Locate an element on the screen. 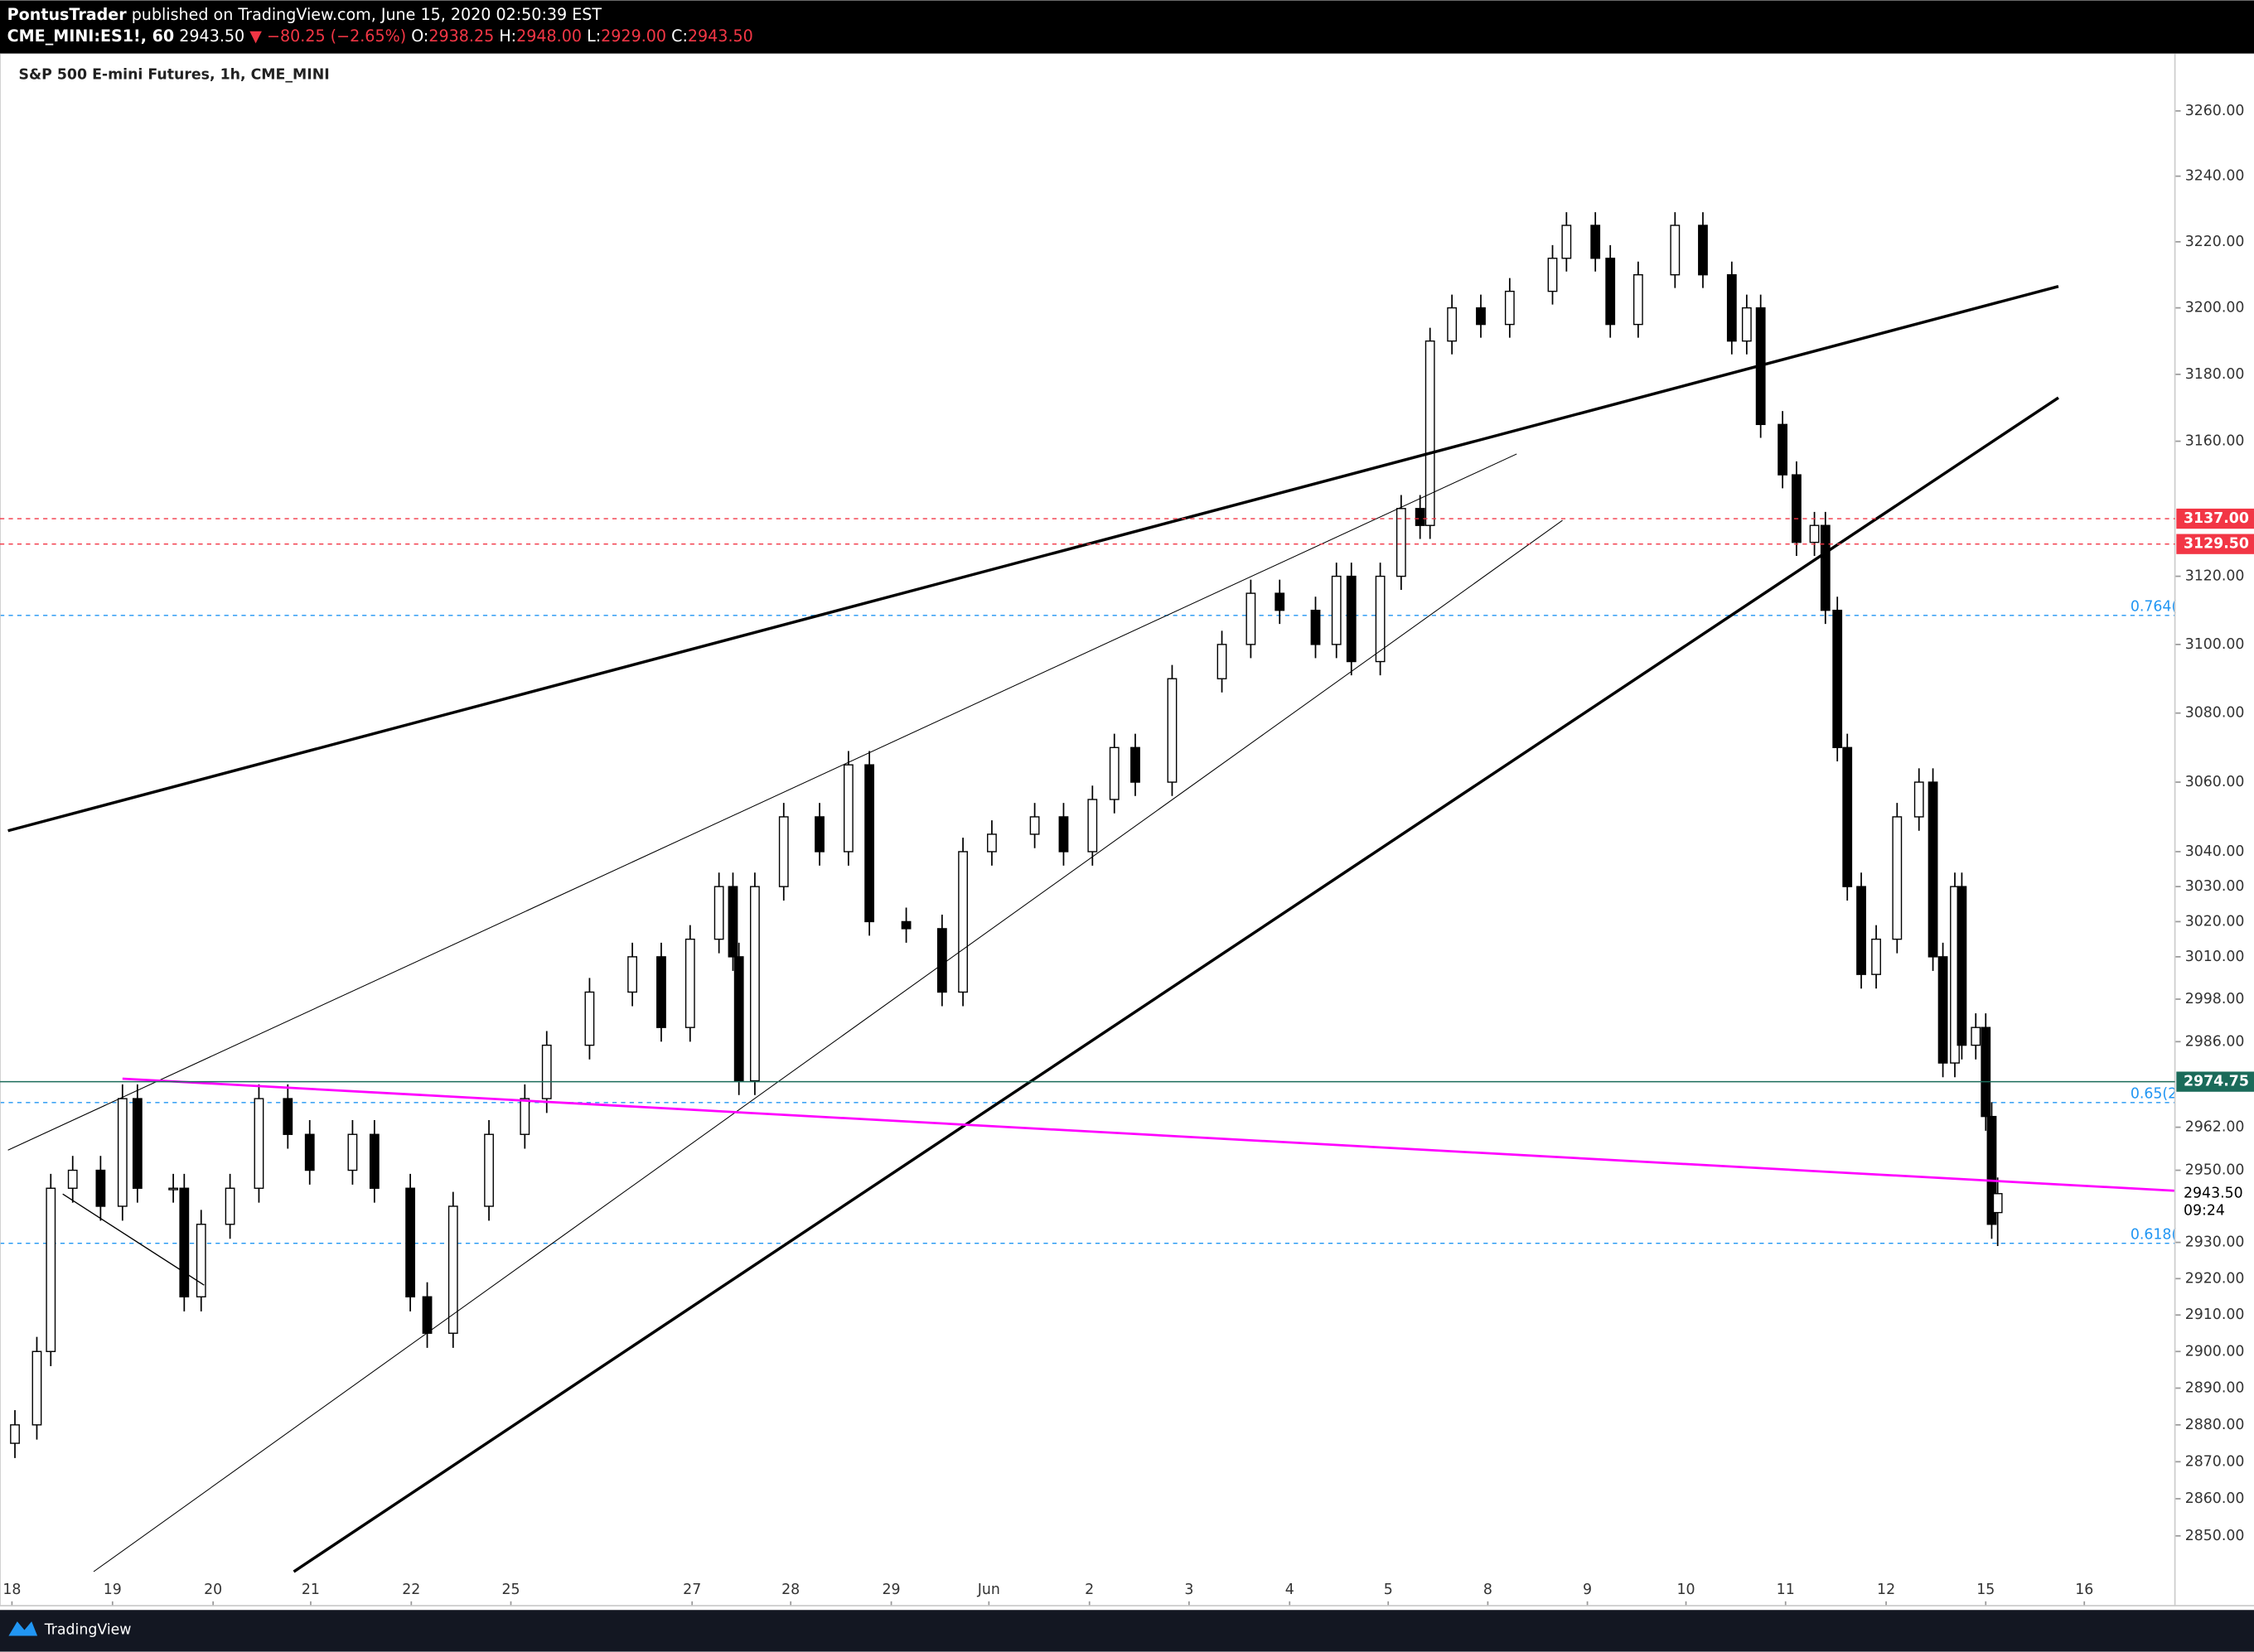 This screenshot has height=1652, width=2254. footer-bar is located at coordinates (1127, 1631).